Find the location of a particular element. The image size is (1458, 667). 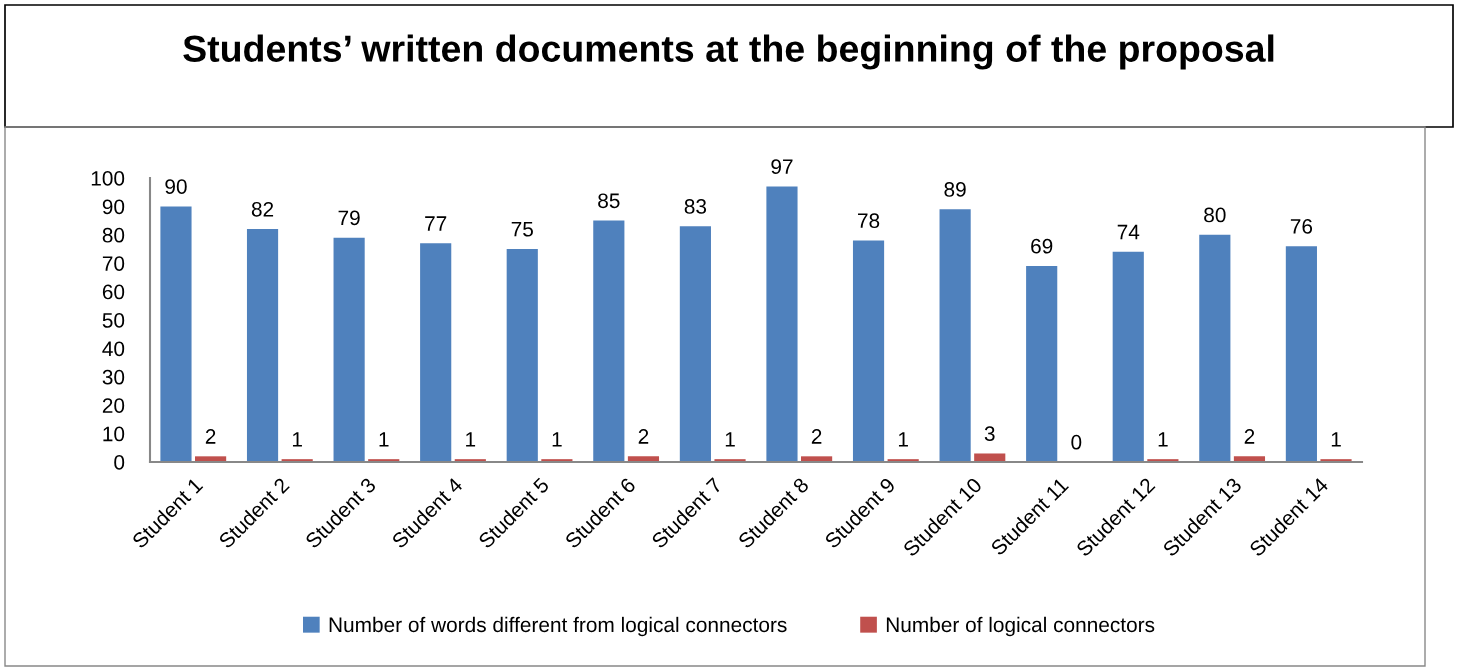

legend-label: Number of logical connectors is located at coordinates (1020, 626).